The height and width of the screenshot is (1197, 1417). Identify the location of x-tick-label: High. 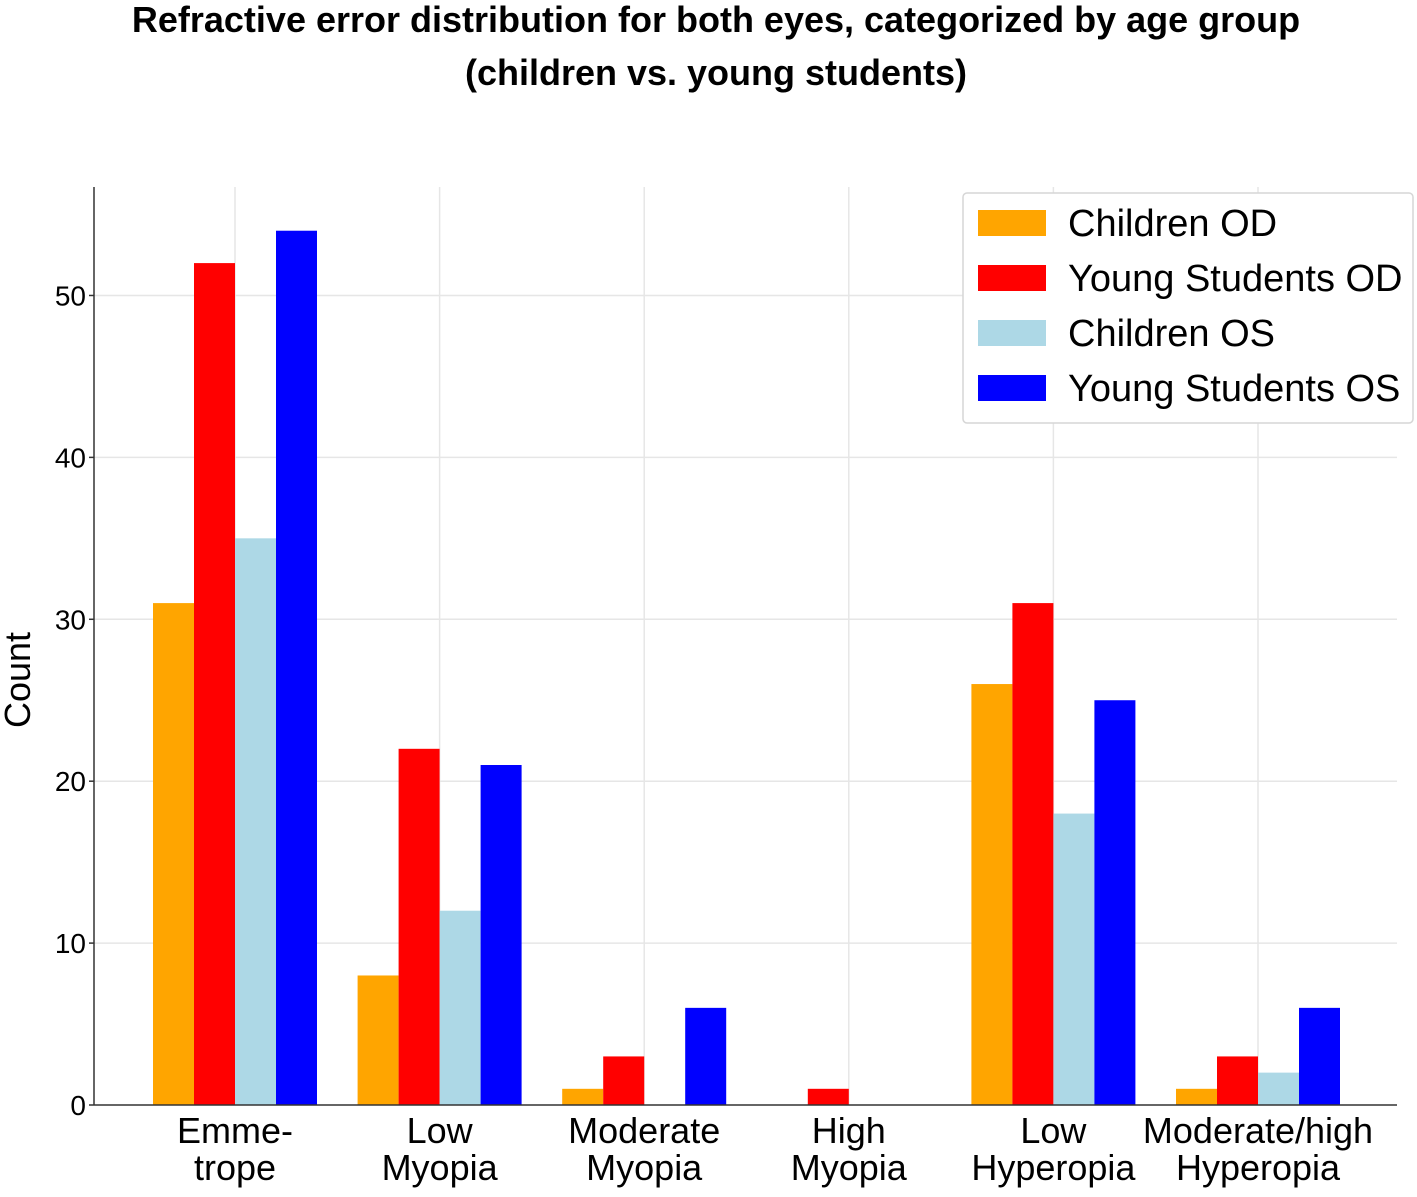
(849, 1130).